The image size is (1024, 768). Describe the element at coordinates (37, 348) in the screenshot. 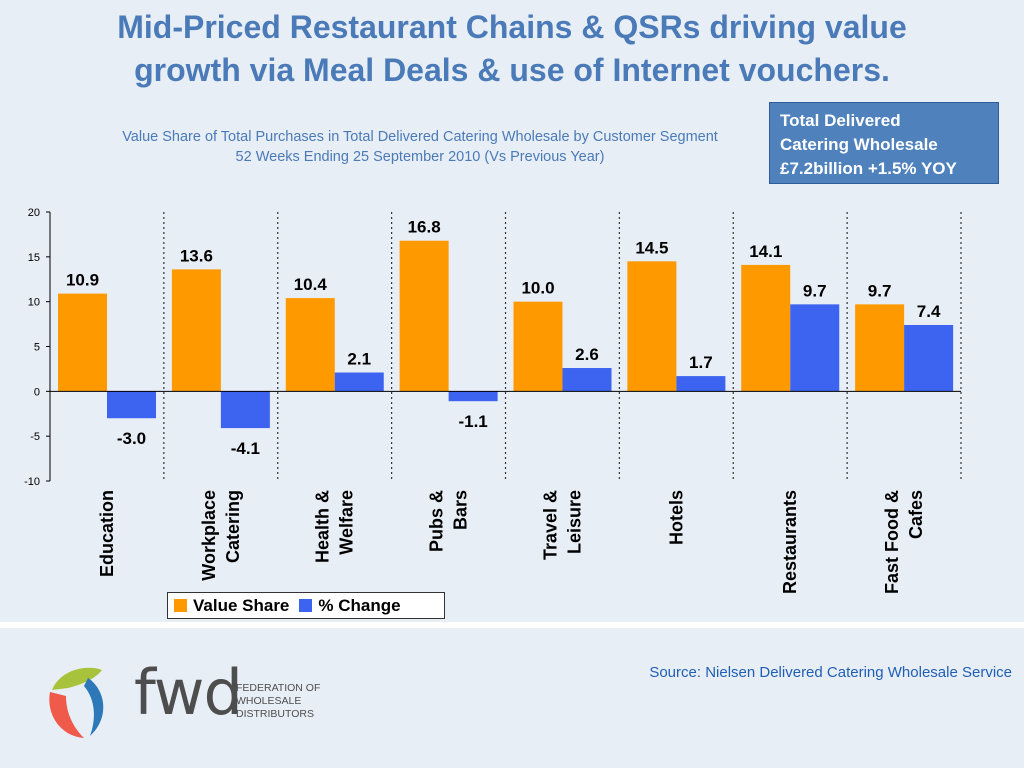

I see `y-tick-label: 5` at that location.